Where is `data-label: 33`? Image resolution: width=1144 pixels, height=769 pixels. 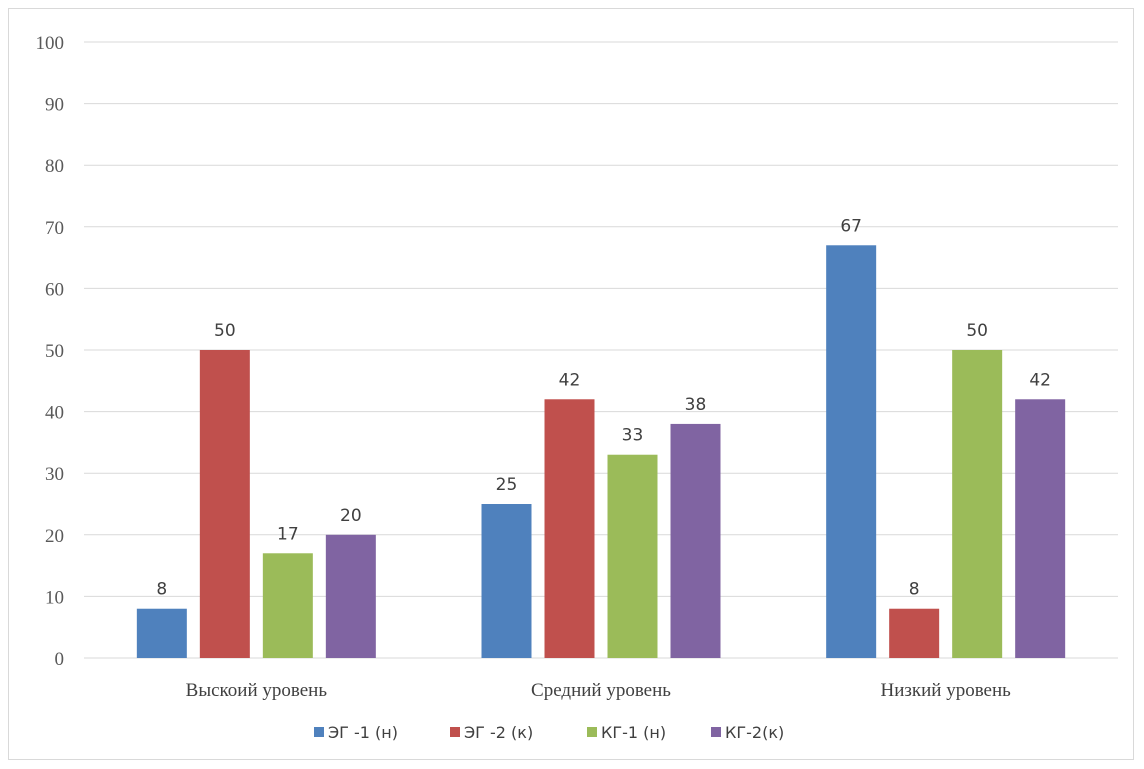
data-label: 33 is located at coordinates (633, 436).